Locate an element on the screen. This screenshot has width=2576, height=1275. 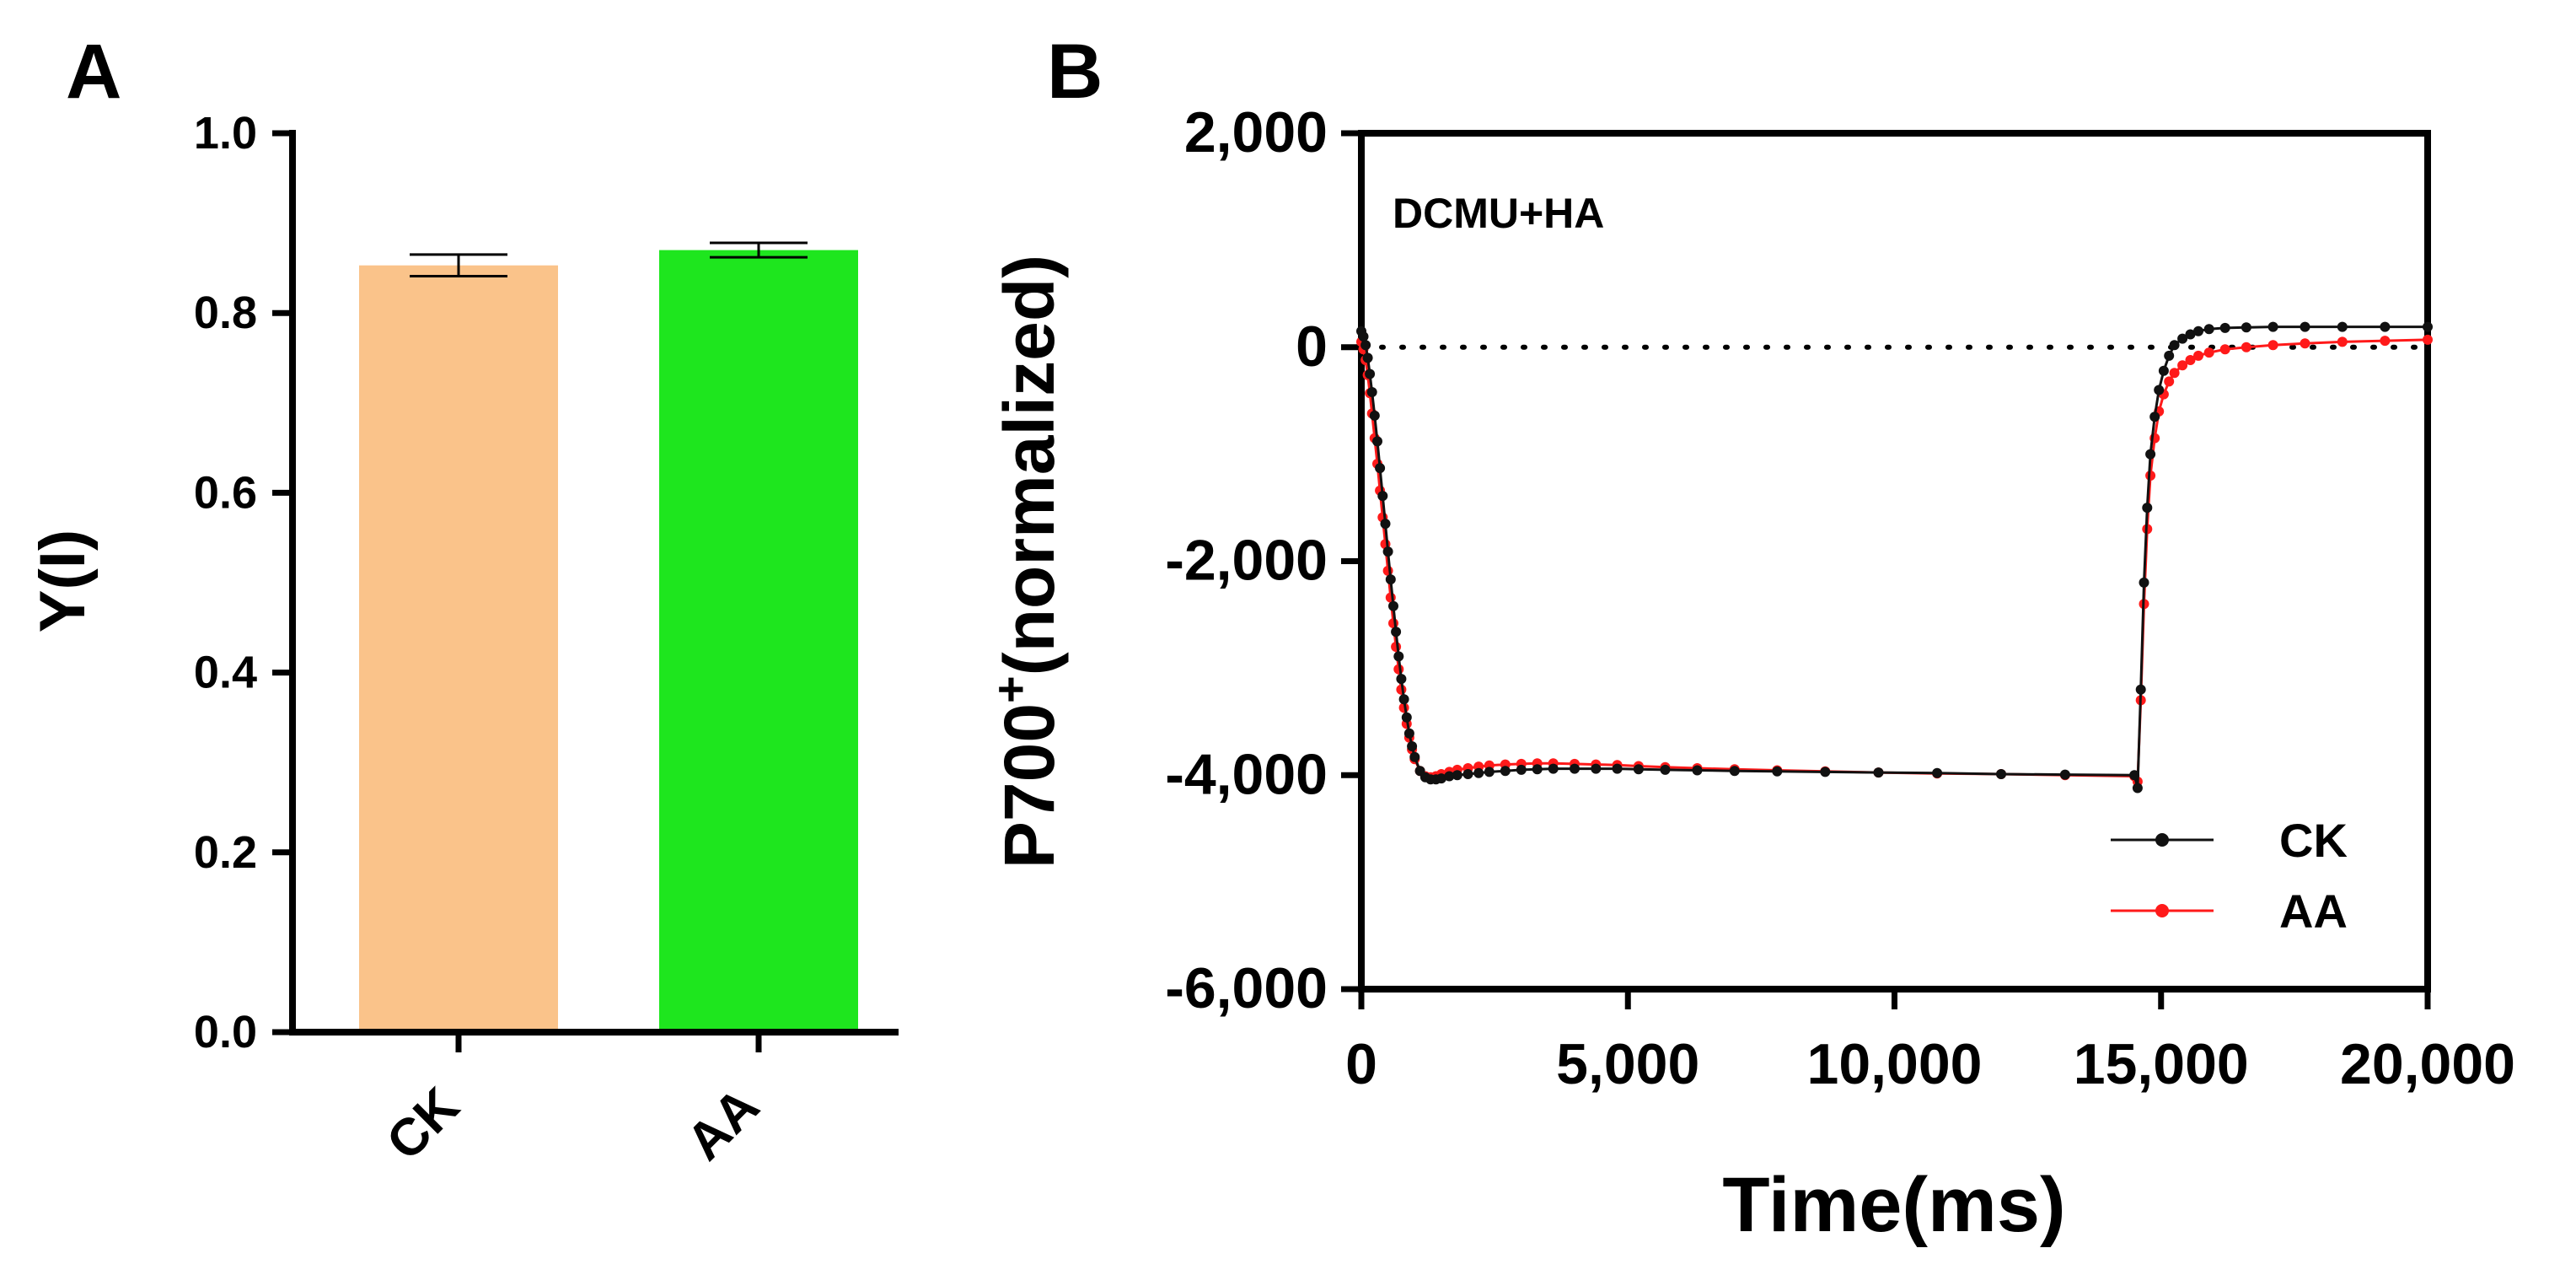
chart-a-y-tick-label-5: 1.0 is located at coordinates (225, 133).